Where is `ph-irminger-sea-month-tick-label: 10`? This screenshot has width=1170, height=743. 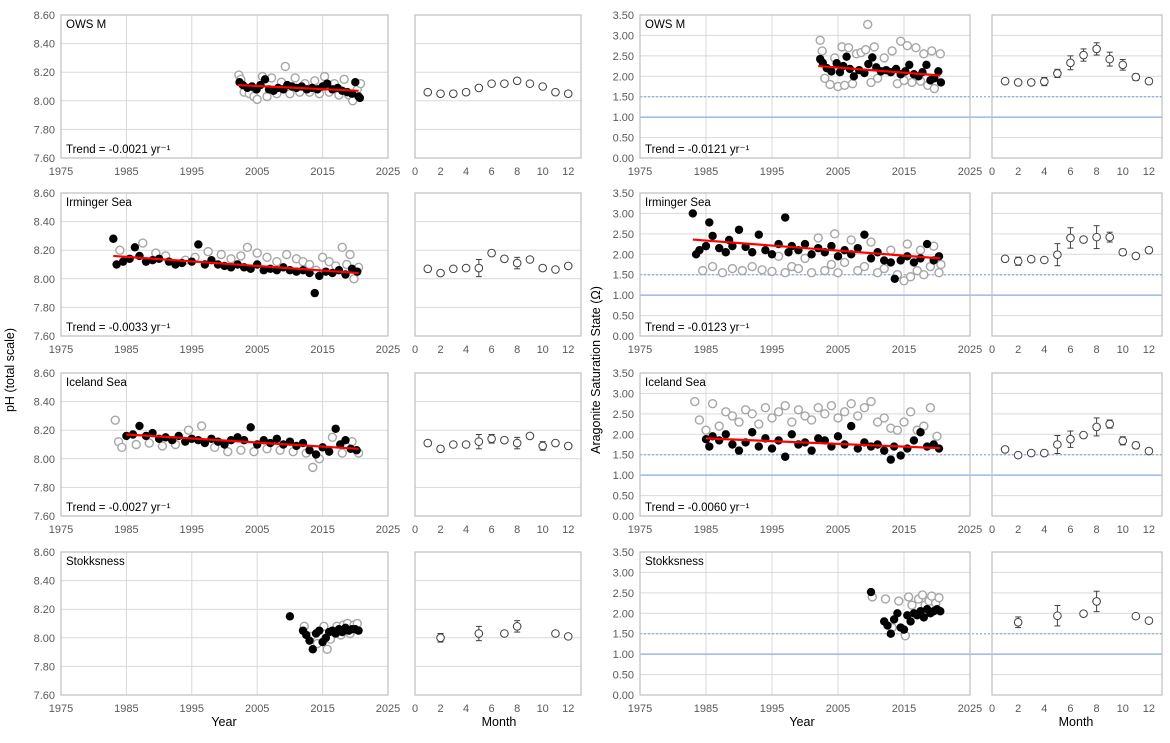 ph-irminger-sea-month-tick-label: 10 is located at coordinates (543, 350).